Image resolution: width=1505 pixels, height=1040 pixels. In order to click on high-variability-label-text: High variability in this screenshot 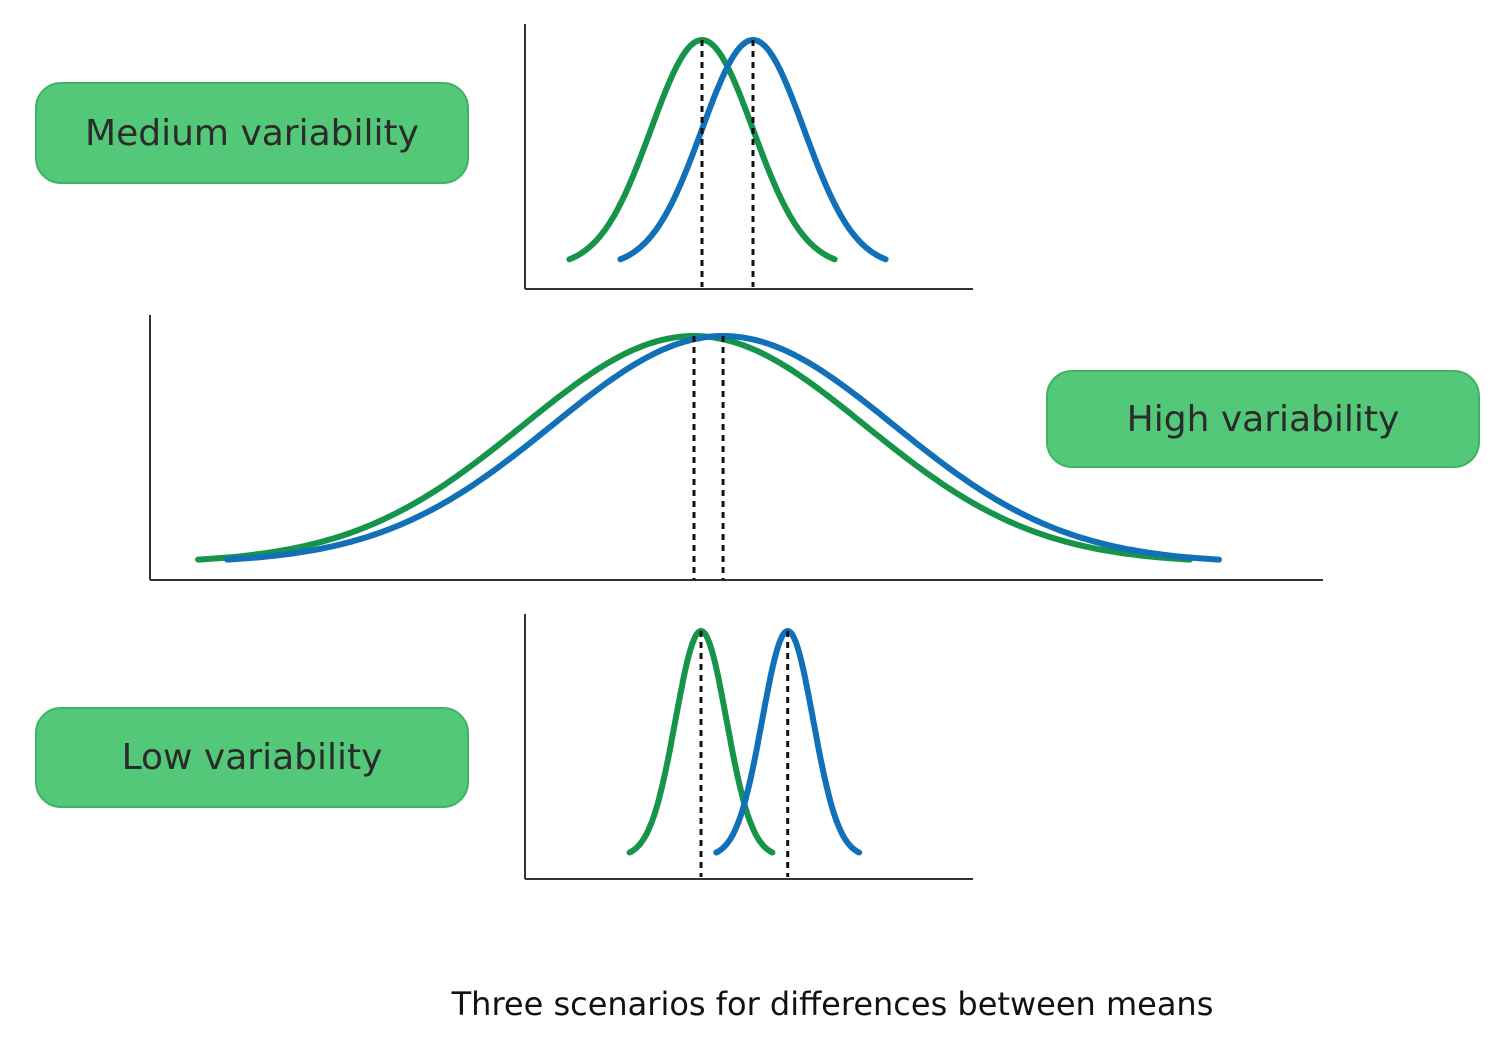, I will do `click(1263, 419)`.